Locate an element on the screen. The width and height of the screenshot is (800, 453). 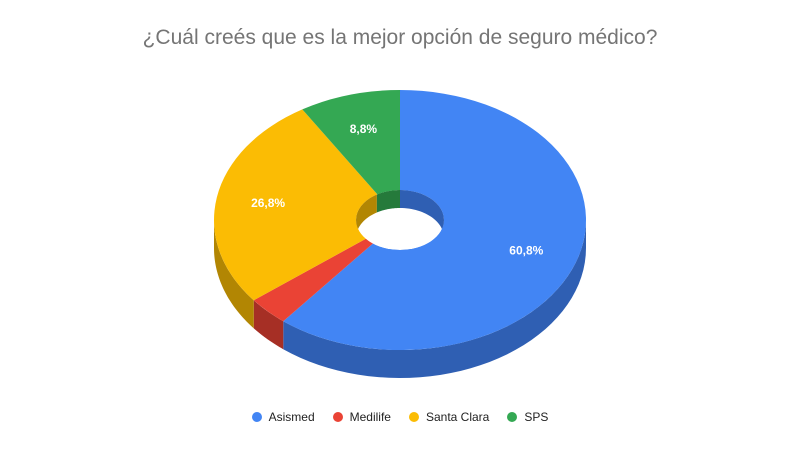
slice-labels: 60,8% 26,8% 8,8% is located at coordinates (397, 189).